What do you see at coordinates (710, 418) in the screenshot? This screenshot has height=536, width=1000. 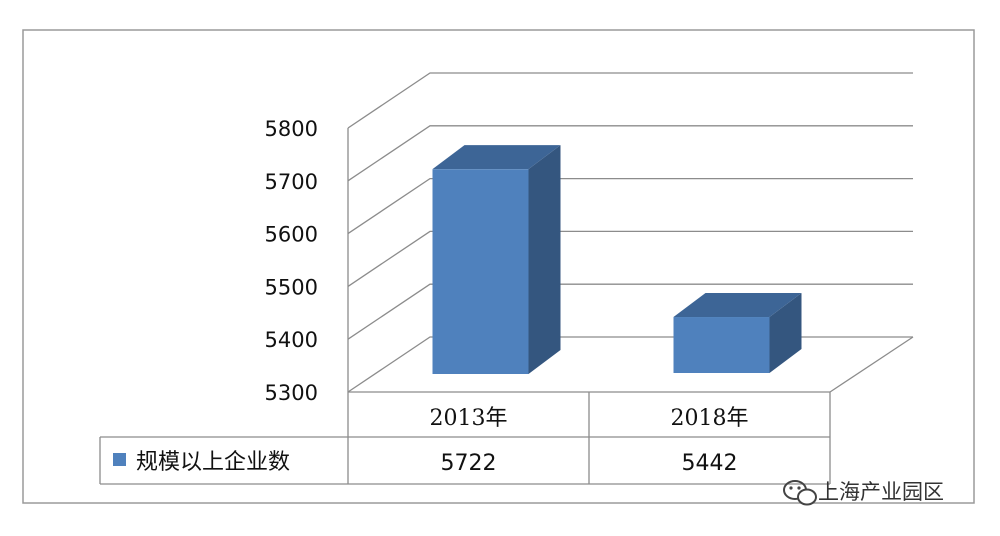 I see `x-category-label: 2018年` at bounding box center [710, 418].